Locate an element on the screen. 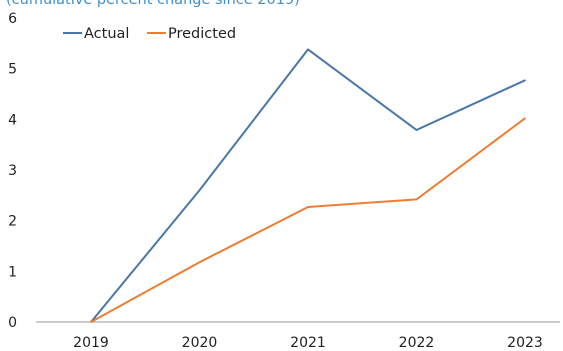 This screenshot has width=563, height=351. x-tick-label: 2021 is located at coordinates (308, 343).